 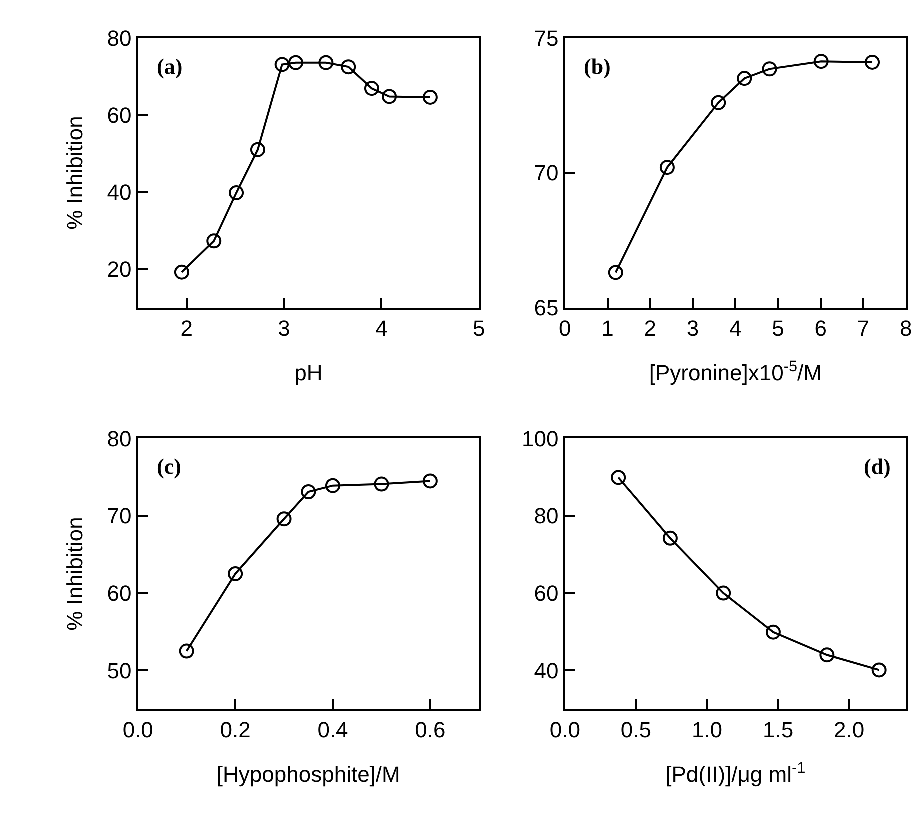 What do you see at coordinates (863, 329) in the screenshot?
I see `x-tick-label: 7` at bounding box center [863, 329].